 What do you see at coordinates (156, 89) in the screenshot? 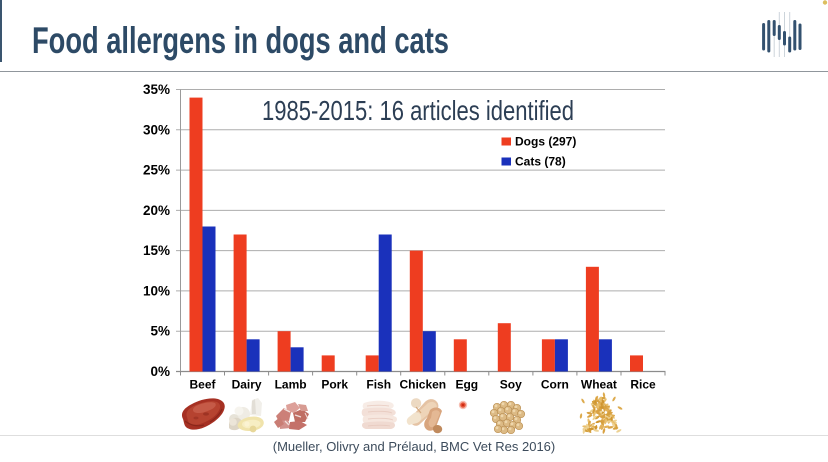
I see `svg-text: 35%` at bounding box center [156, 89].